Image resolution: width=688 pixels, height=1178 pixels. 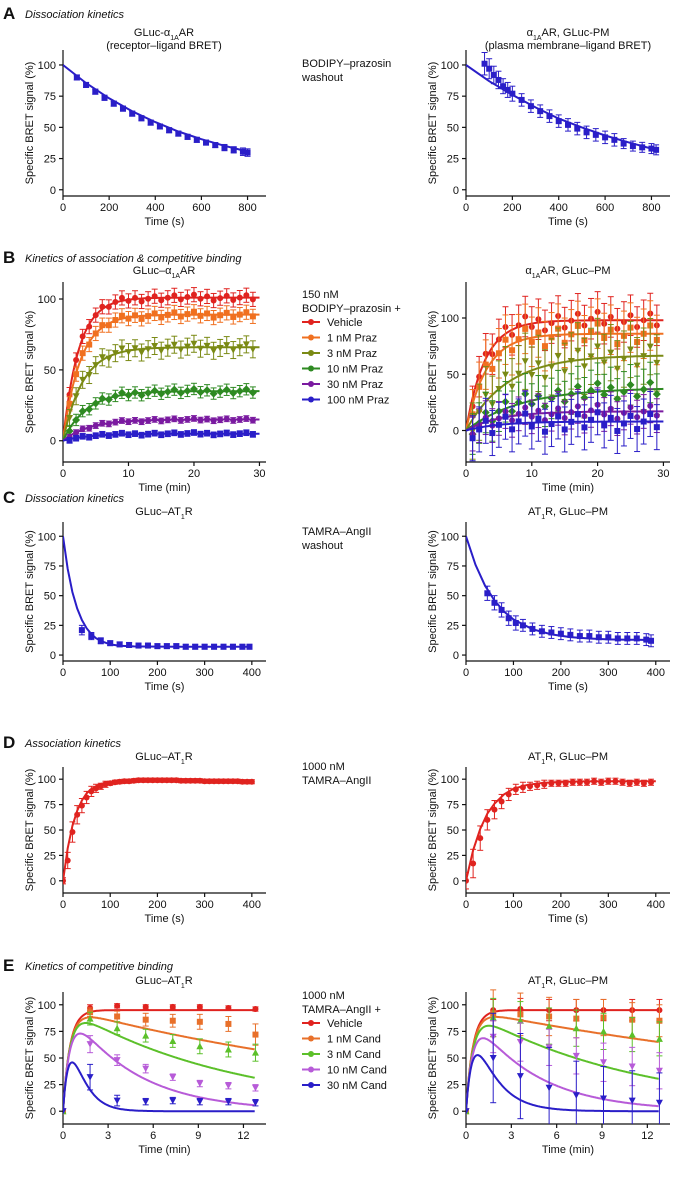 I want to click on legend-label: 30 nM Praz, so click(x=355, y=385).